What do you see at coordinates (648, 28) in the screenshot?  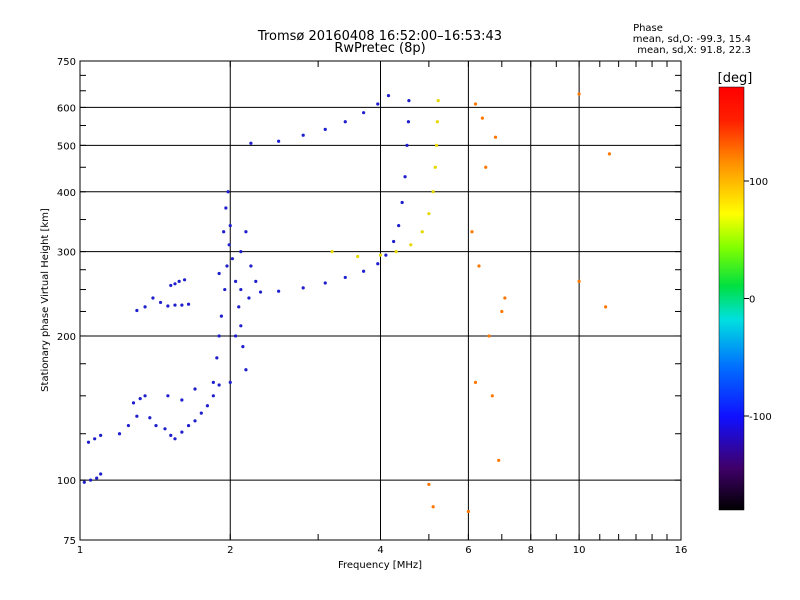 I see `phase-stats-heading: Phase` at bounding box center [648, 28].